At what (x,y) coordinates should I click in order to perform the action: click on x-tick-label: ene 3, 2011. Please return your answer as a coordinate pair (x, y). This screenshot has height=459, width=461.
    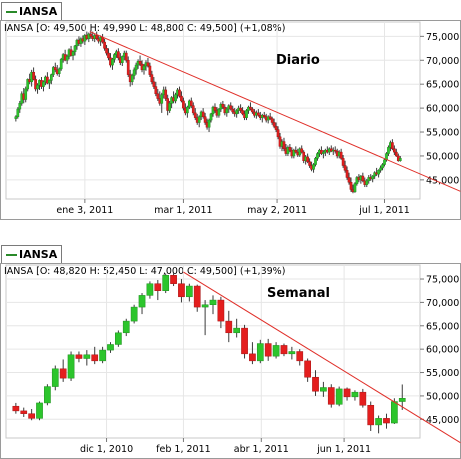
    Looking at the image, I should click on (84, 210).